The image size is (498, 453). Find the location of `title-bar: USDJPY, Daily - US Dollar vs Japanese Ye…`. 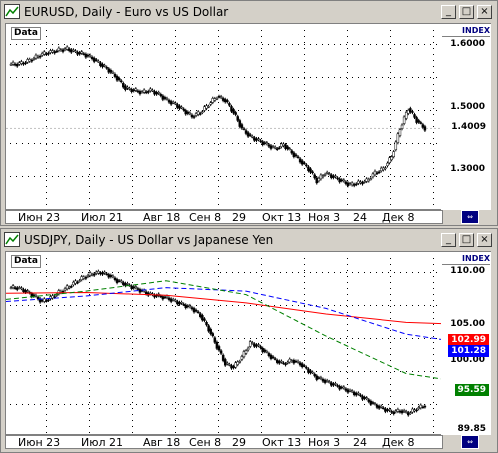

title-bar: USDJPY, Daily - US Dollar vs Japanese Ye… is located at coordinates (249, 240).